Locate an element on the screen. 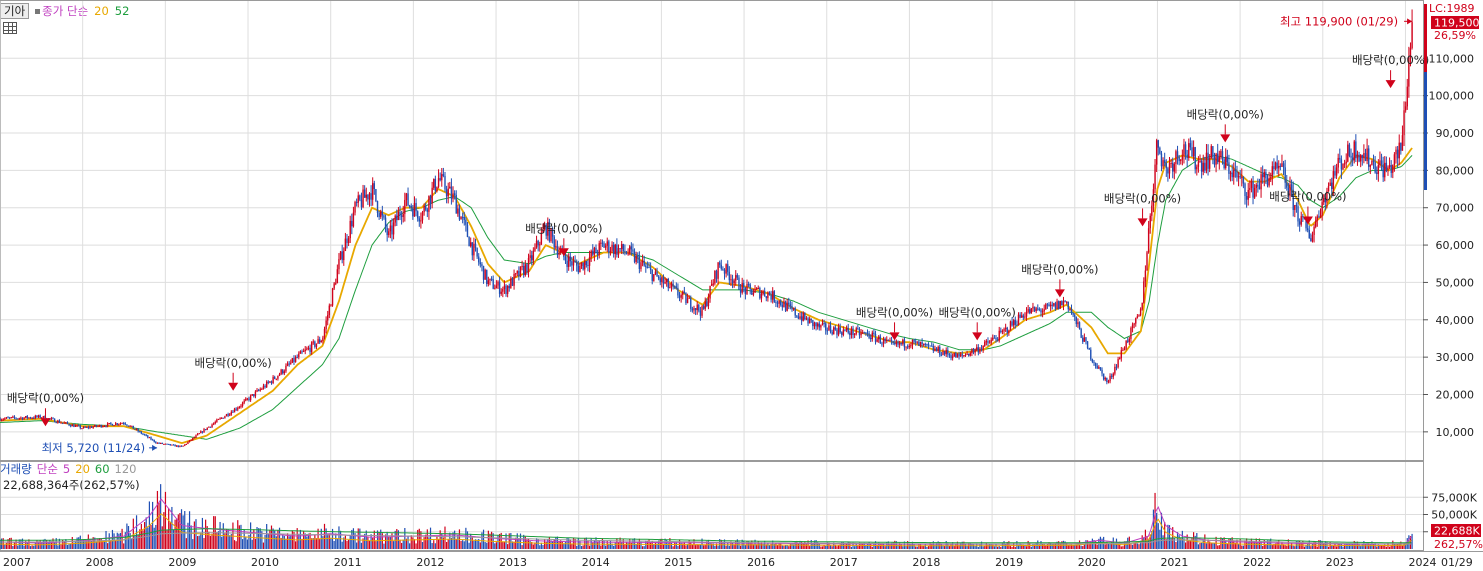 The image size is (1483, 571). legend-ma-long: 52 is located at coordinates (122, 11).